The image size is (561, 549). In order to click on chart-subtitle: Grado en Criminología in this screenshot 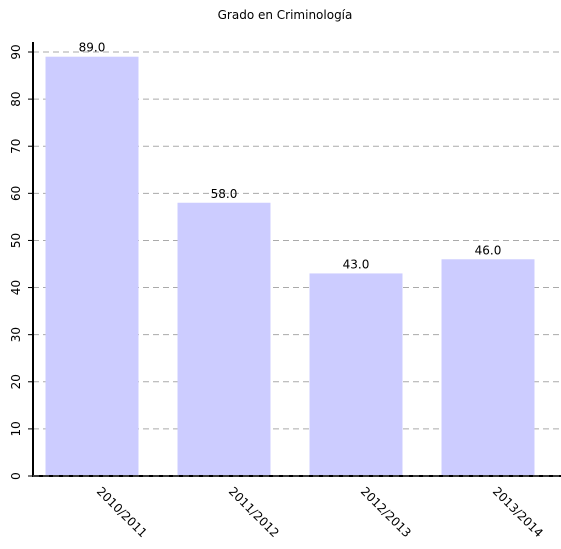, I will do `click(285, 15)`.